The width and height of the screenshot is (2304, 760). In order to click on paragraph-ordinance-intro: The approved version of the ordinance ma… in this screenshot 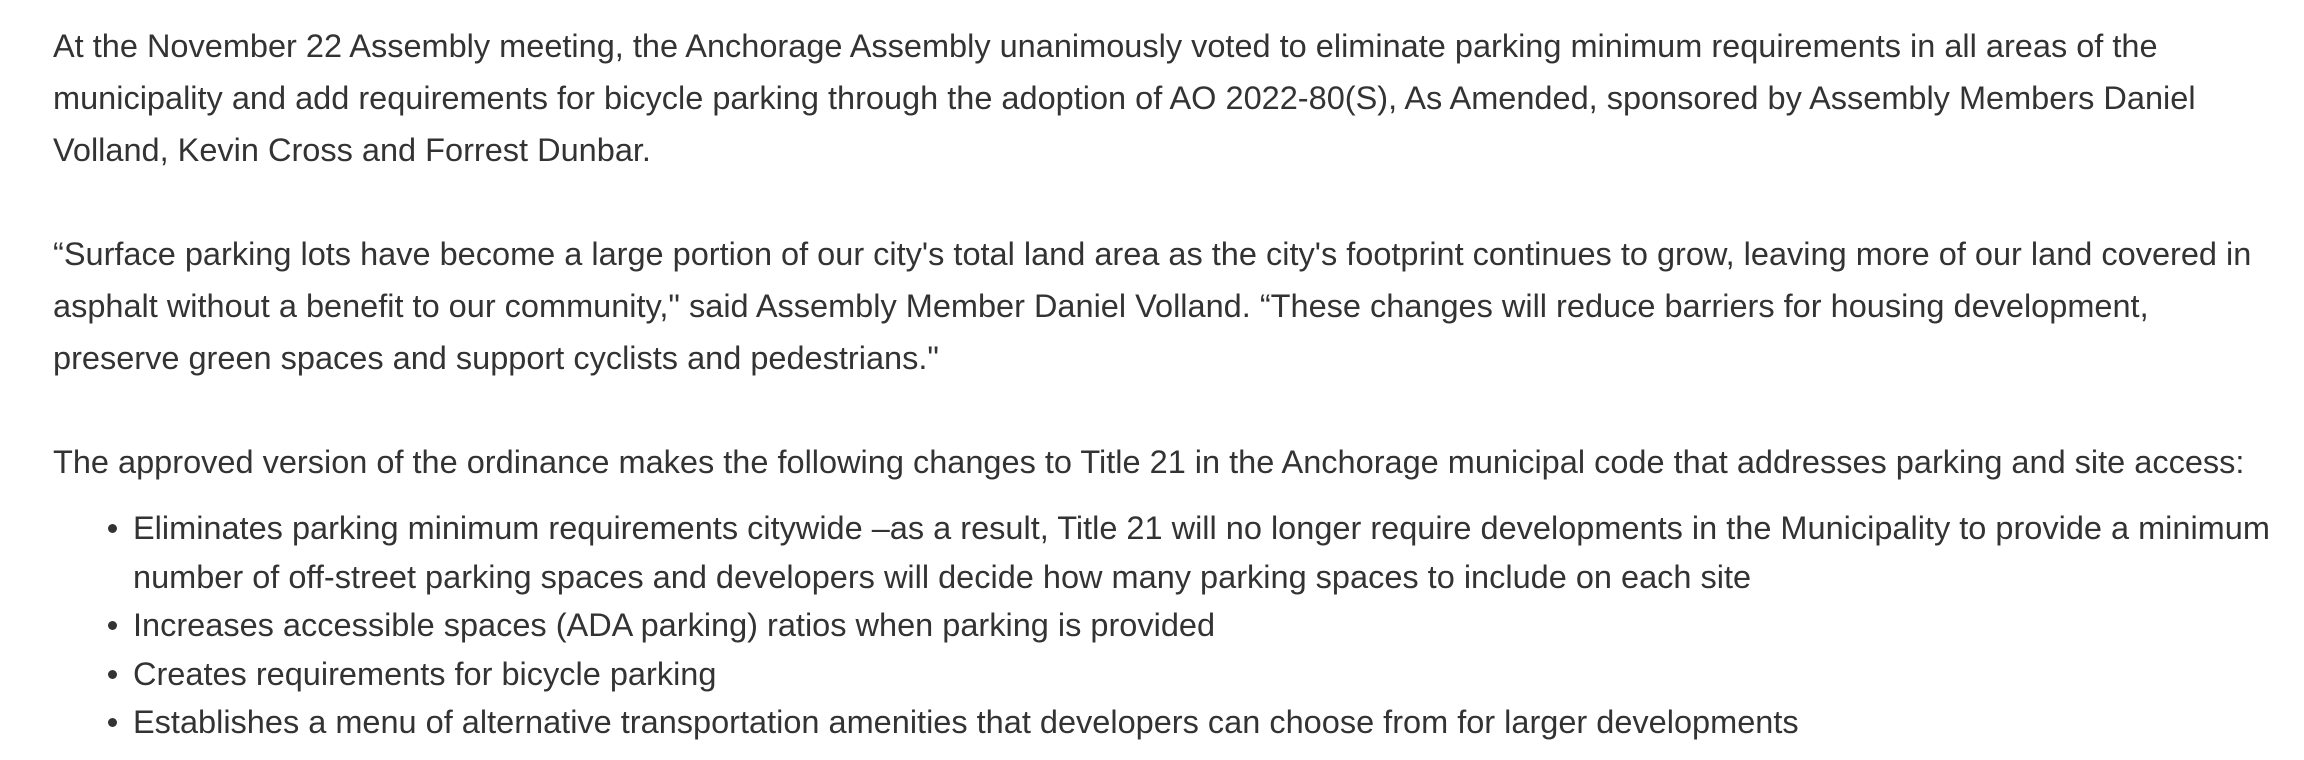, I will do `click(1149, 462)`.